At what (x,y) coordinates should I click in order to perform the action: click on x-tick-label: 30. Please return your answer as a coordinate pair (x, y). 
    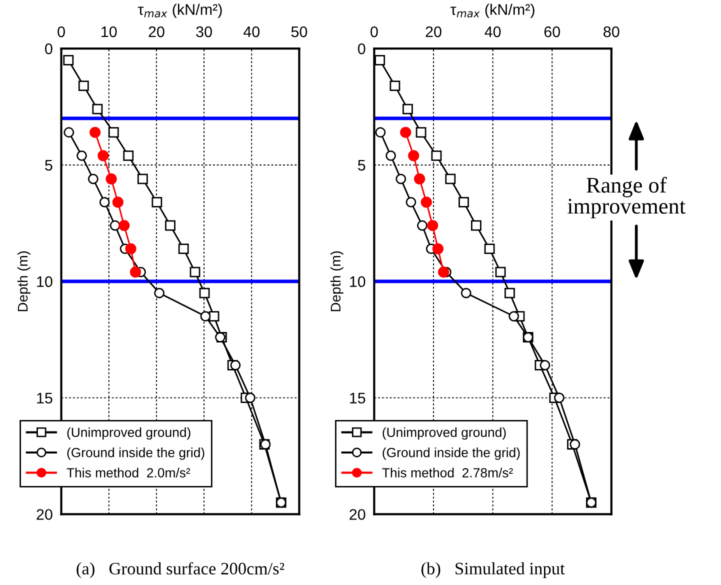
    Looking at the image, I should click on (204, 32).